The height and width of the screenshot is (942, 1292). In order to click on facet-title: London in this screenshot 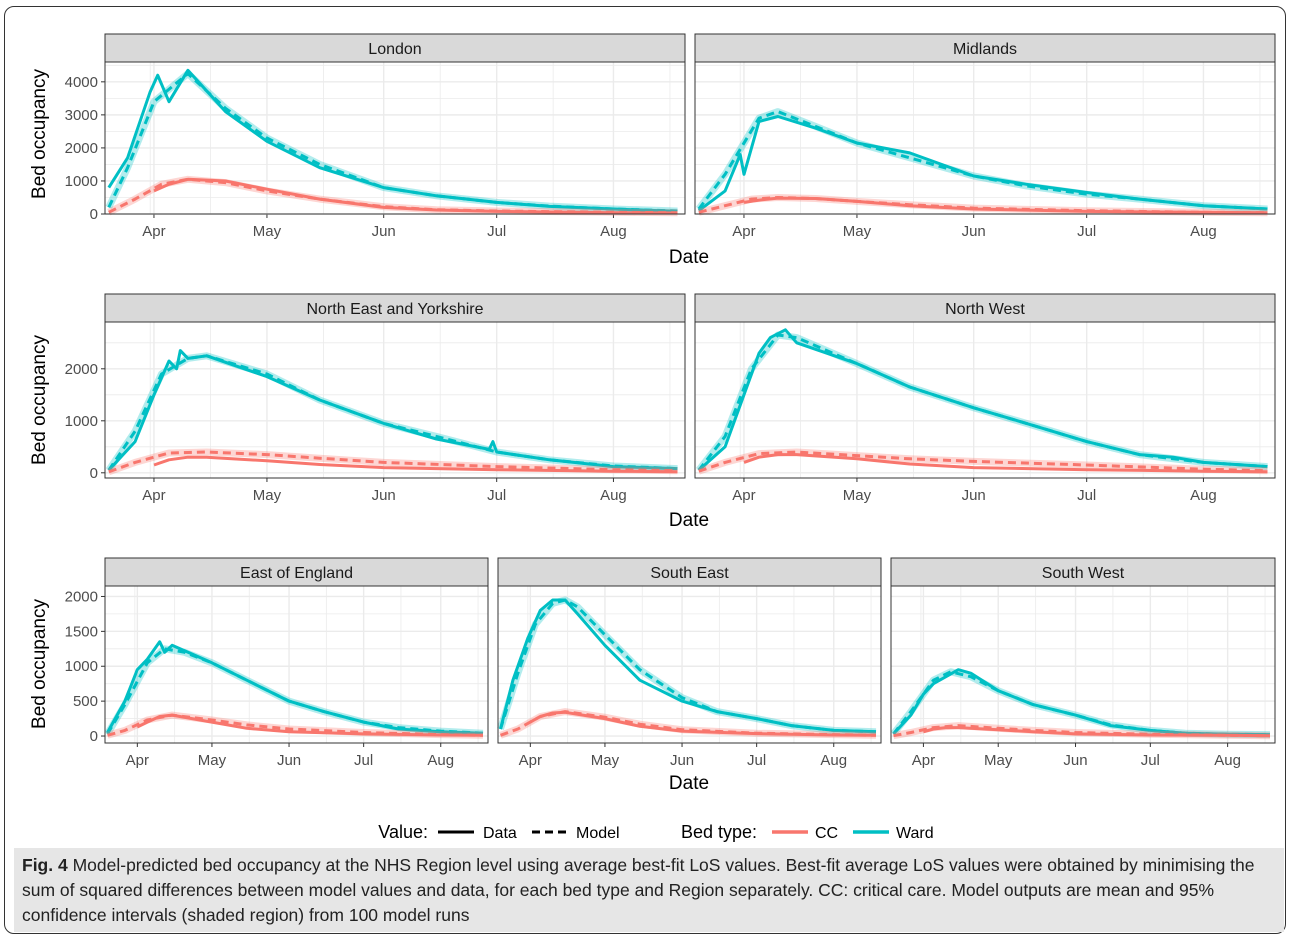, I will do `click(394, 49)`.